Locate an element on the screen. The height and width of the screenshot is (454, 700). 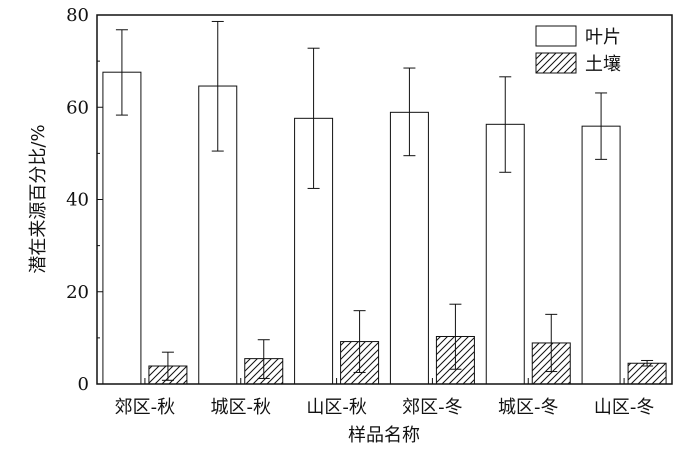
y-axis: 0 20 40 60 80 is located at coordinates (84, 200).